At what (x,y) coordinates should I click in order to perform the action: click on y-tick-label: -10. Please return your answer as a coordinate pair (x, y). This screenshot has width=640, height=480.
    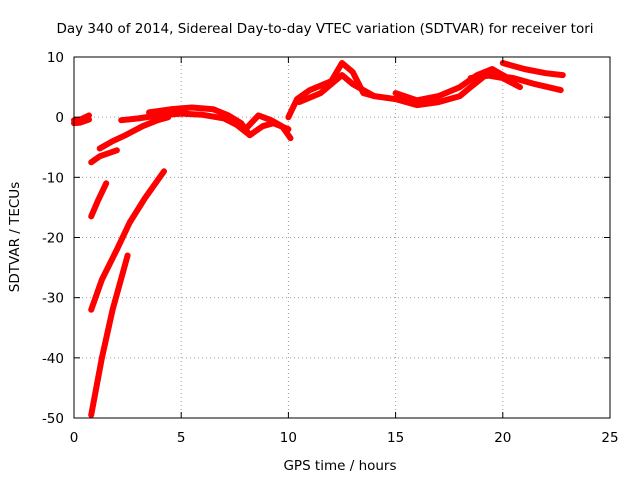
    Looking at the image, I should click on (53, 178).